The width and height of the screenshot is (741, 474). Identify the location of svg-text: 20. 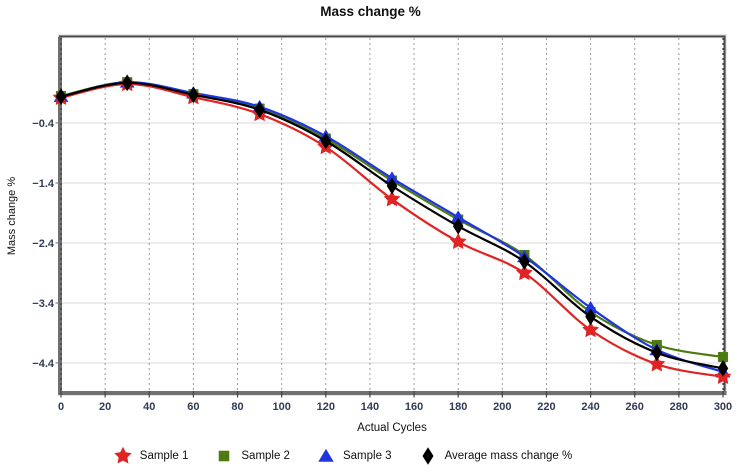
(105, 407).